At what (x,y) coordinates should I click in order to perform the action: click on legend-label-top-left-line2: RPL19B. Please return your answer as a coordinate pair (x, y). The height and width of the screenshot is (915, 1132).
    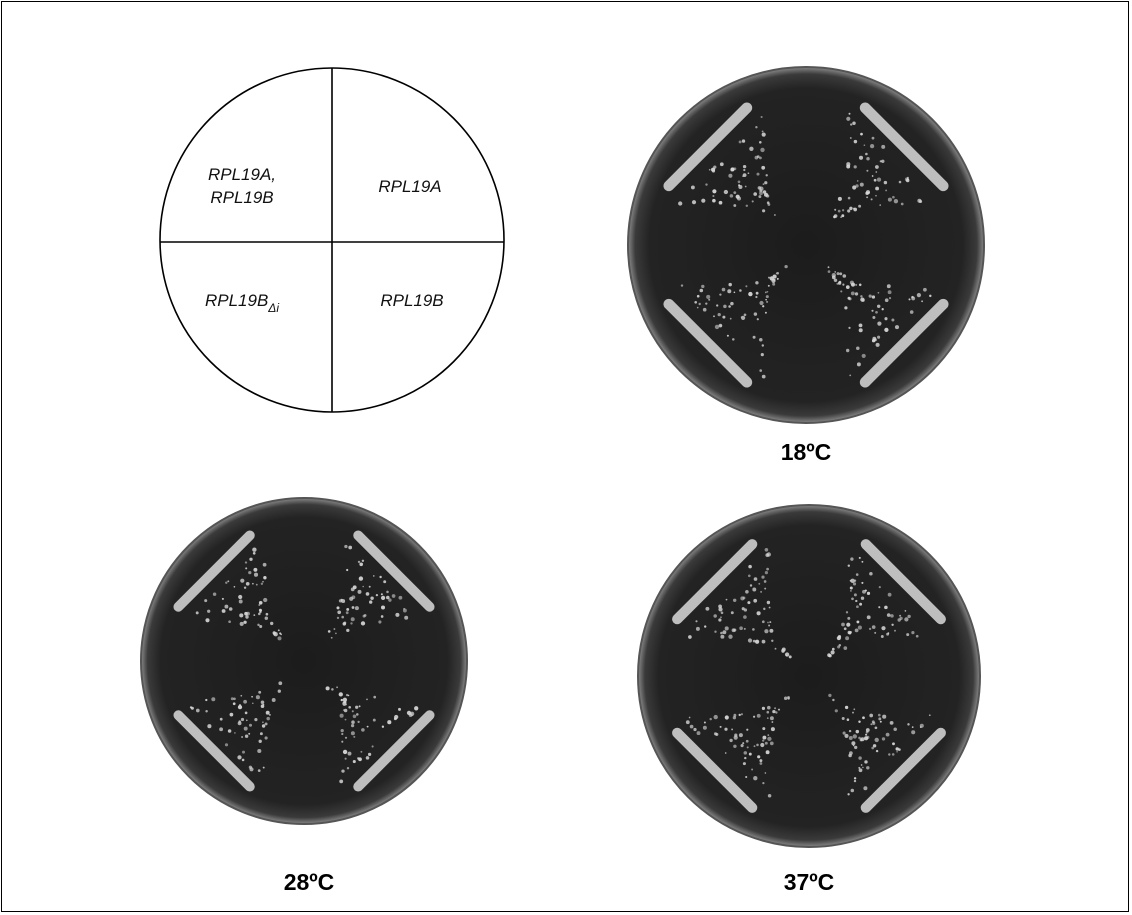
    Looking at the image, I should click on (241, 197).